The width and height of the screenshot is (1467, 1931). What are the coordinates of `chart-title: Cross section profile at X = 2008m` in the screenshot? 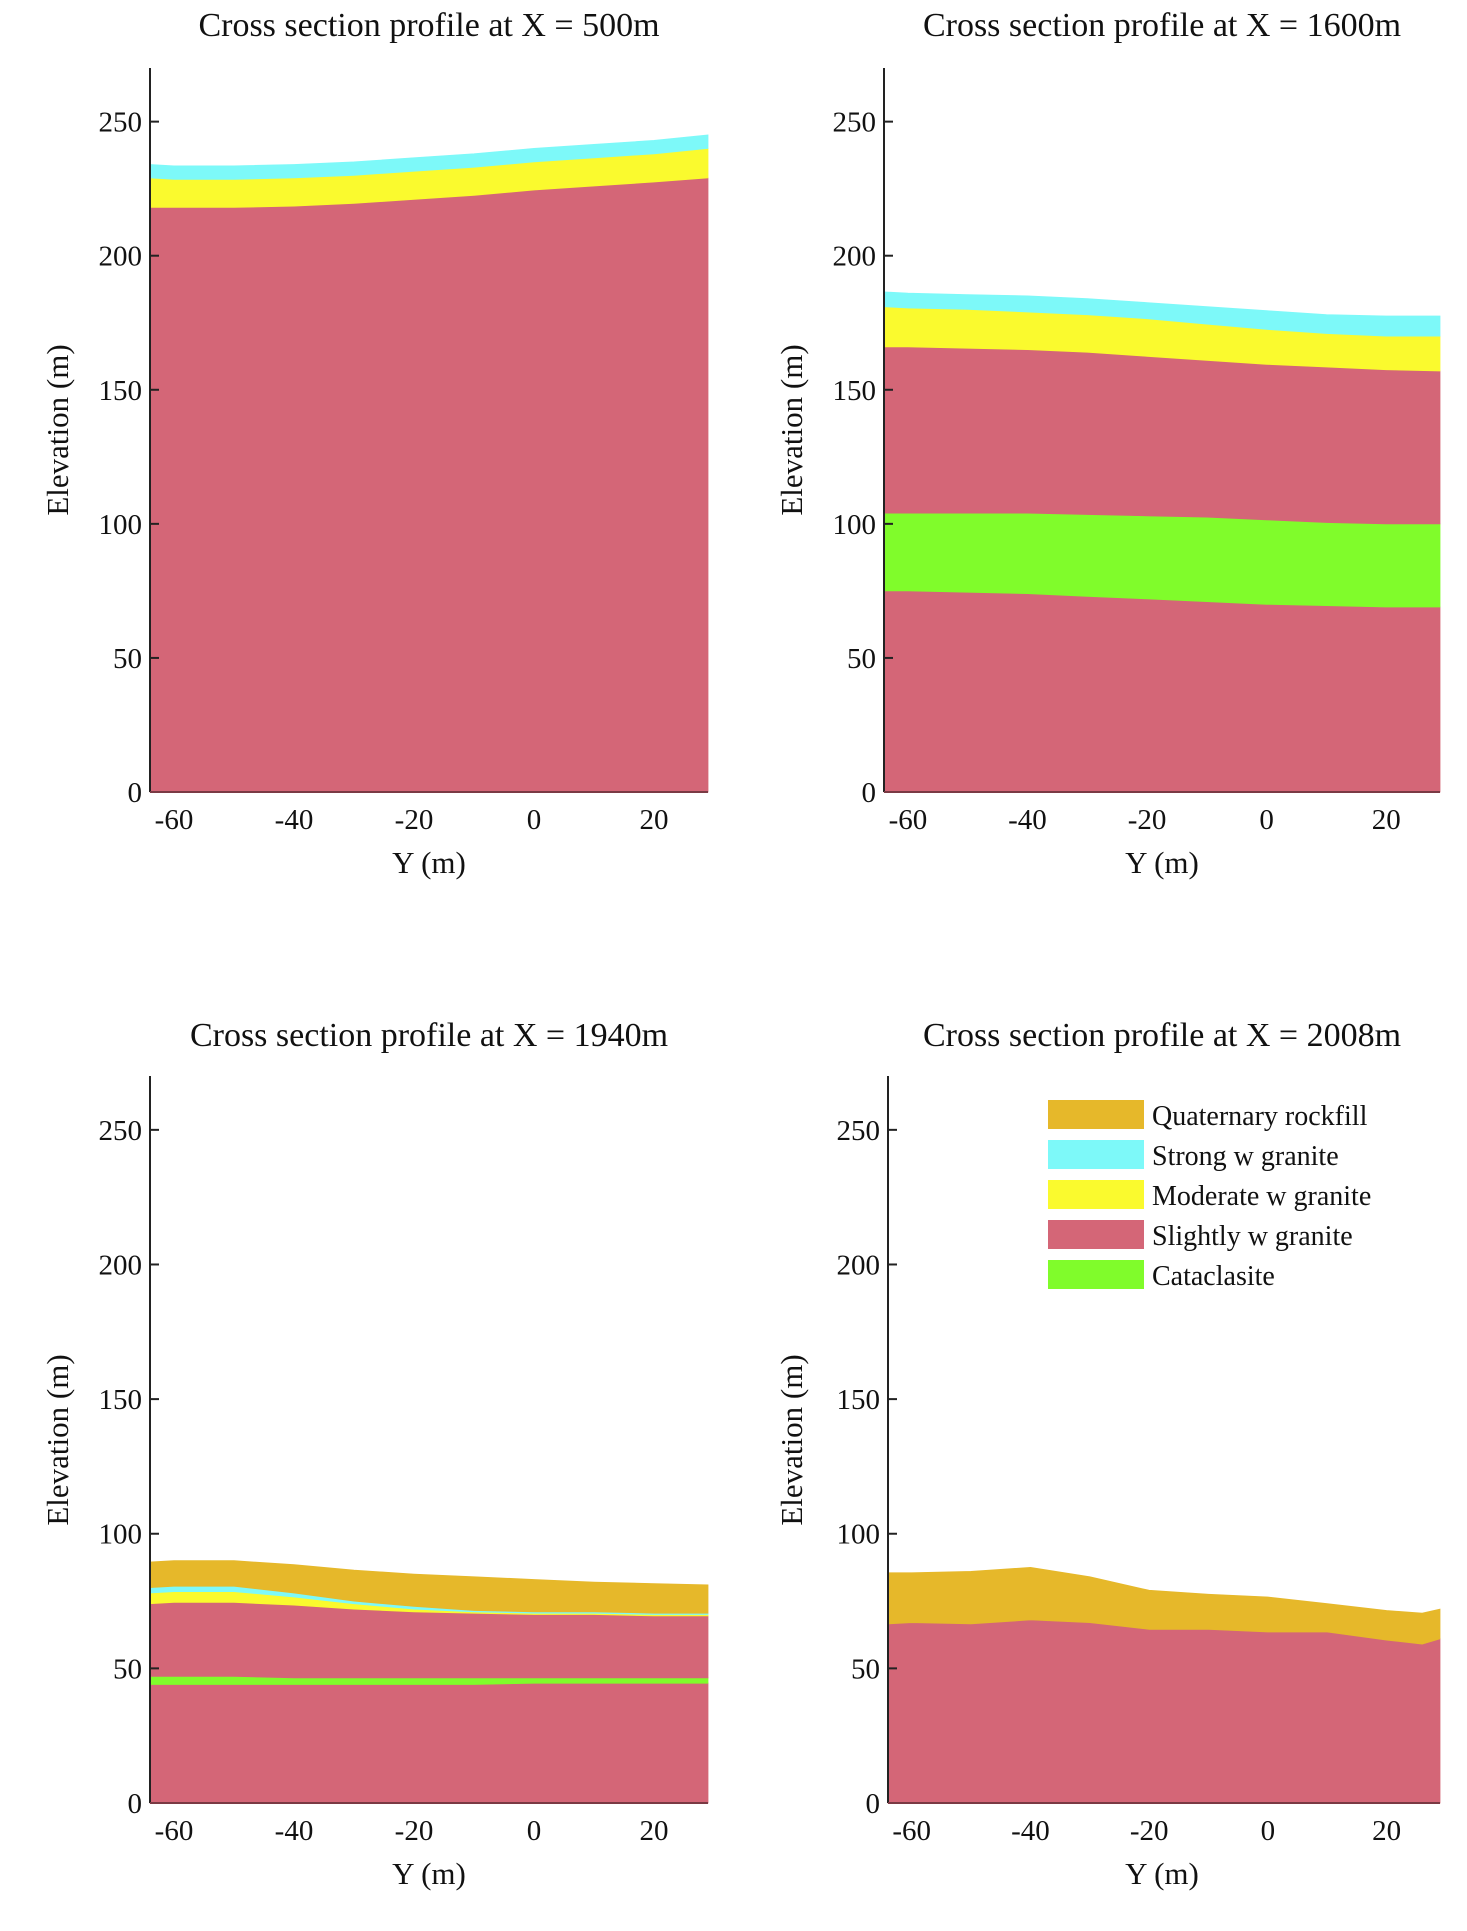 It's located at (1162, 1035).